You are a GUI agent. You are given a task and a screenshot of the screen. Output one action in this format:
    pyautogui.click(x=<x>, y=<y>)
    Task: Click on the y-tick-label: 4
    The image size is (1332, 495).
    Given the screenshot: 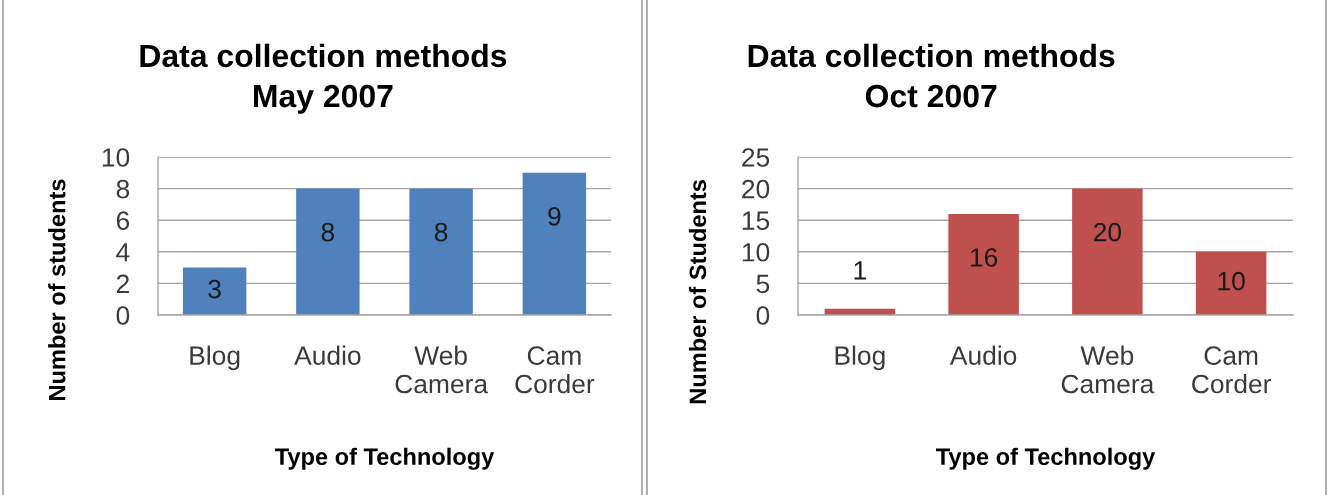 What is the action you would take?
    pyautogui.click(x=123, y=252)
    